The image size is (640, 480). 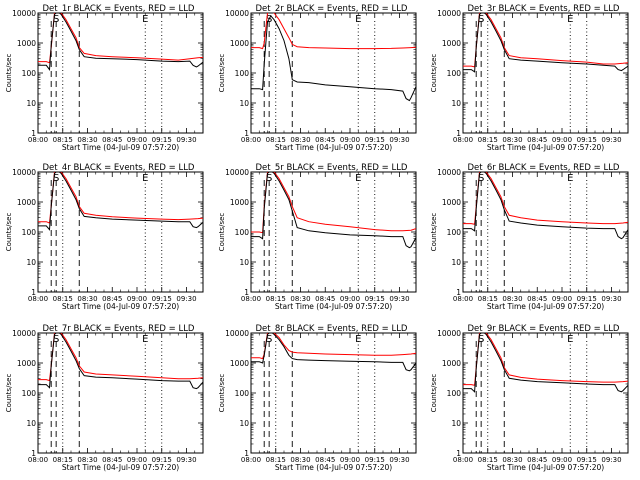 What do you see at coordinates (544, 329) in the screenshot?
I see `chart-title: Det_9r BLACK = Events, RED = LLD` at bounding box center [544, 329].